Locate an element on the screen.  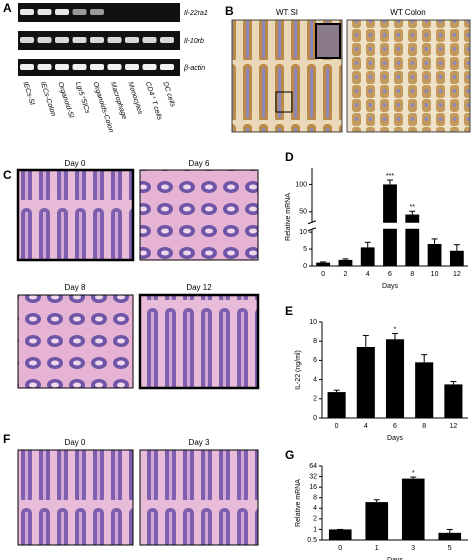
image-label: Day 0 is located at coordinates (75, 163).